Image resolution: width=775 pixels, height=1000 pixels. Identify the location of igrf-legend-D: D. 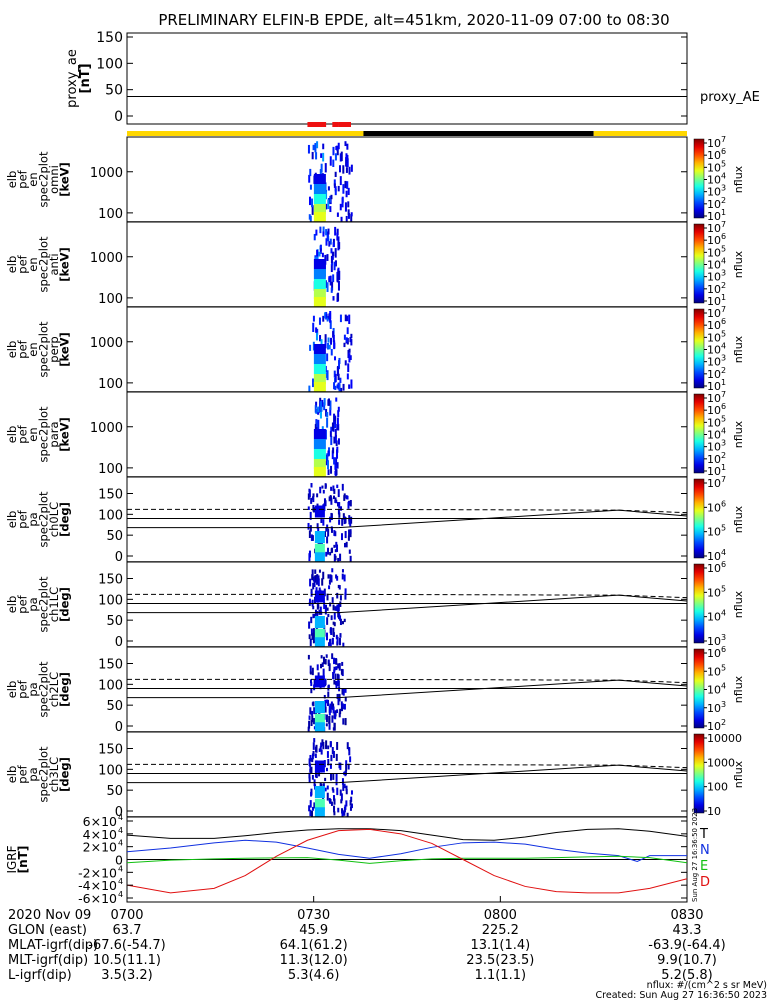
(705, 882).